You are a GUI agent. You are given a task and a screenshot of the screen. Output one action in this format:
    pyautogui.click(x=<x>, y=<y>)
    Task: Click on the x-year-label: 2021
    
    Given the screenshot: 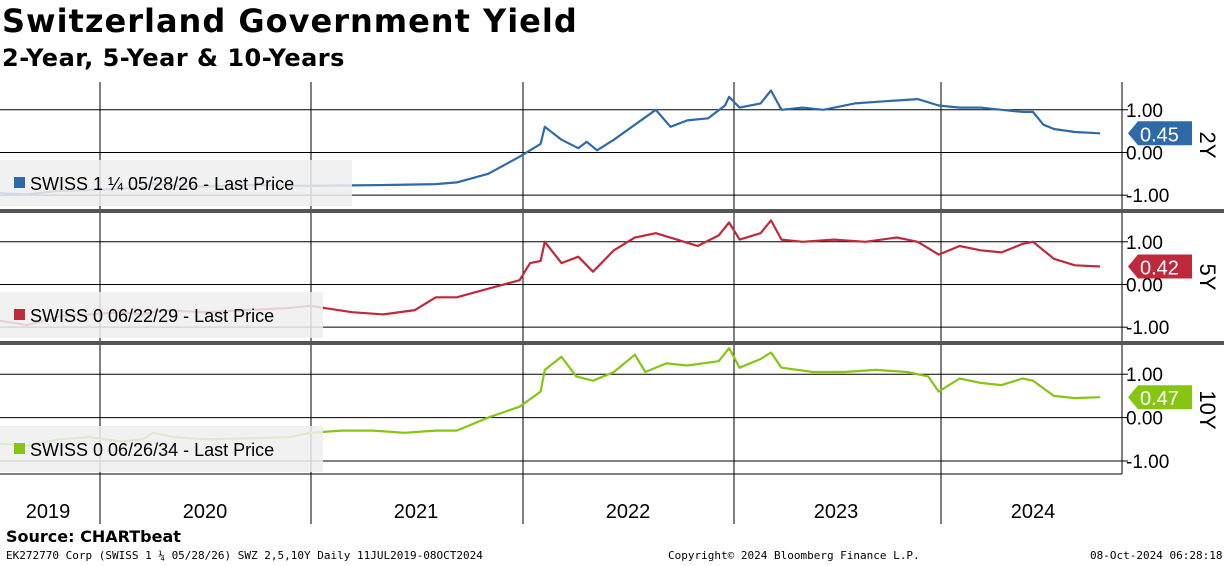 What is the action you would take?
    pyautogui.click(x=416, y=512)
    